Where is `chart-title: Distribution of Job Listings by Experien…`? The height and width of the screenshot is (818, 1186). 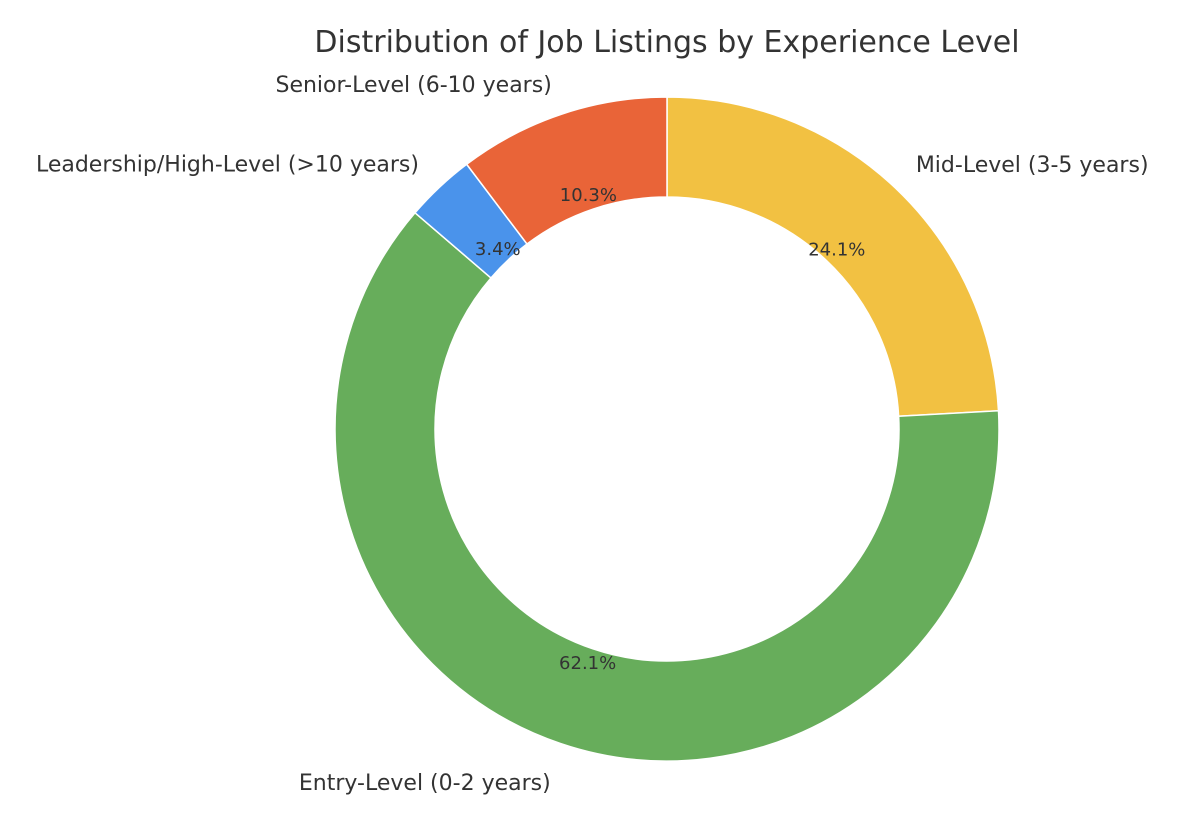 chart-title: Distribution of Job Listings by Experien… is located at coordinates (666, 42).